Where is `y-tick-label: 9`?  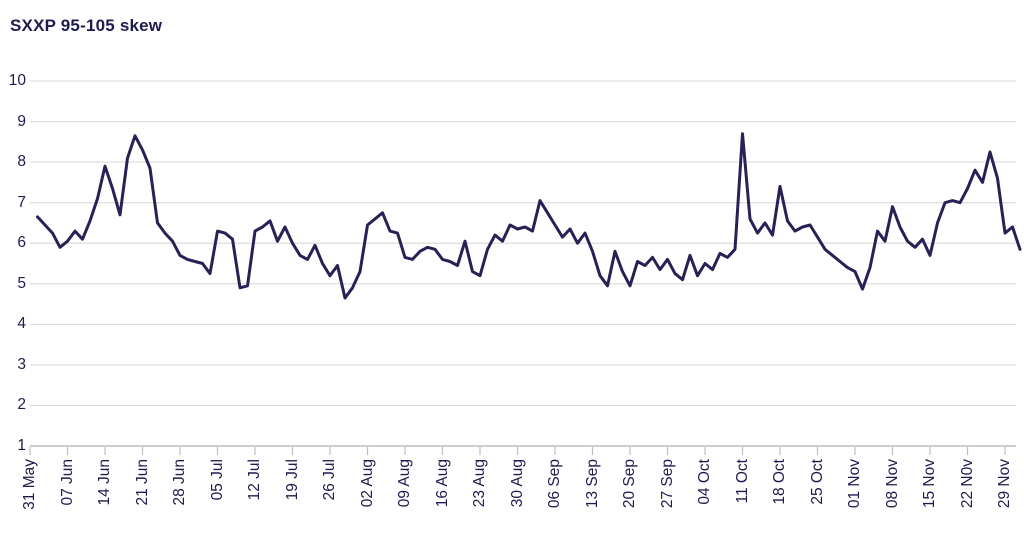
y-tick-label: 9 is located at coordinates (21, 121).